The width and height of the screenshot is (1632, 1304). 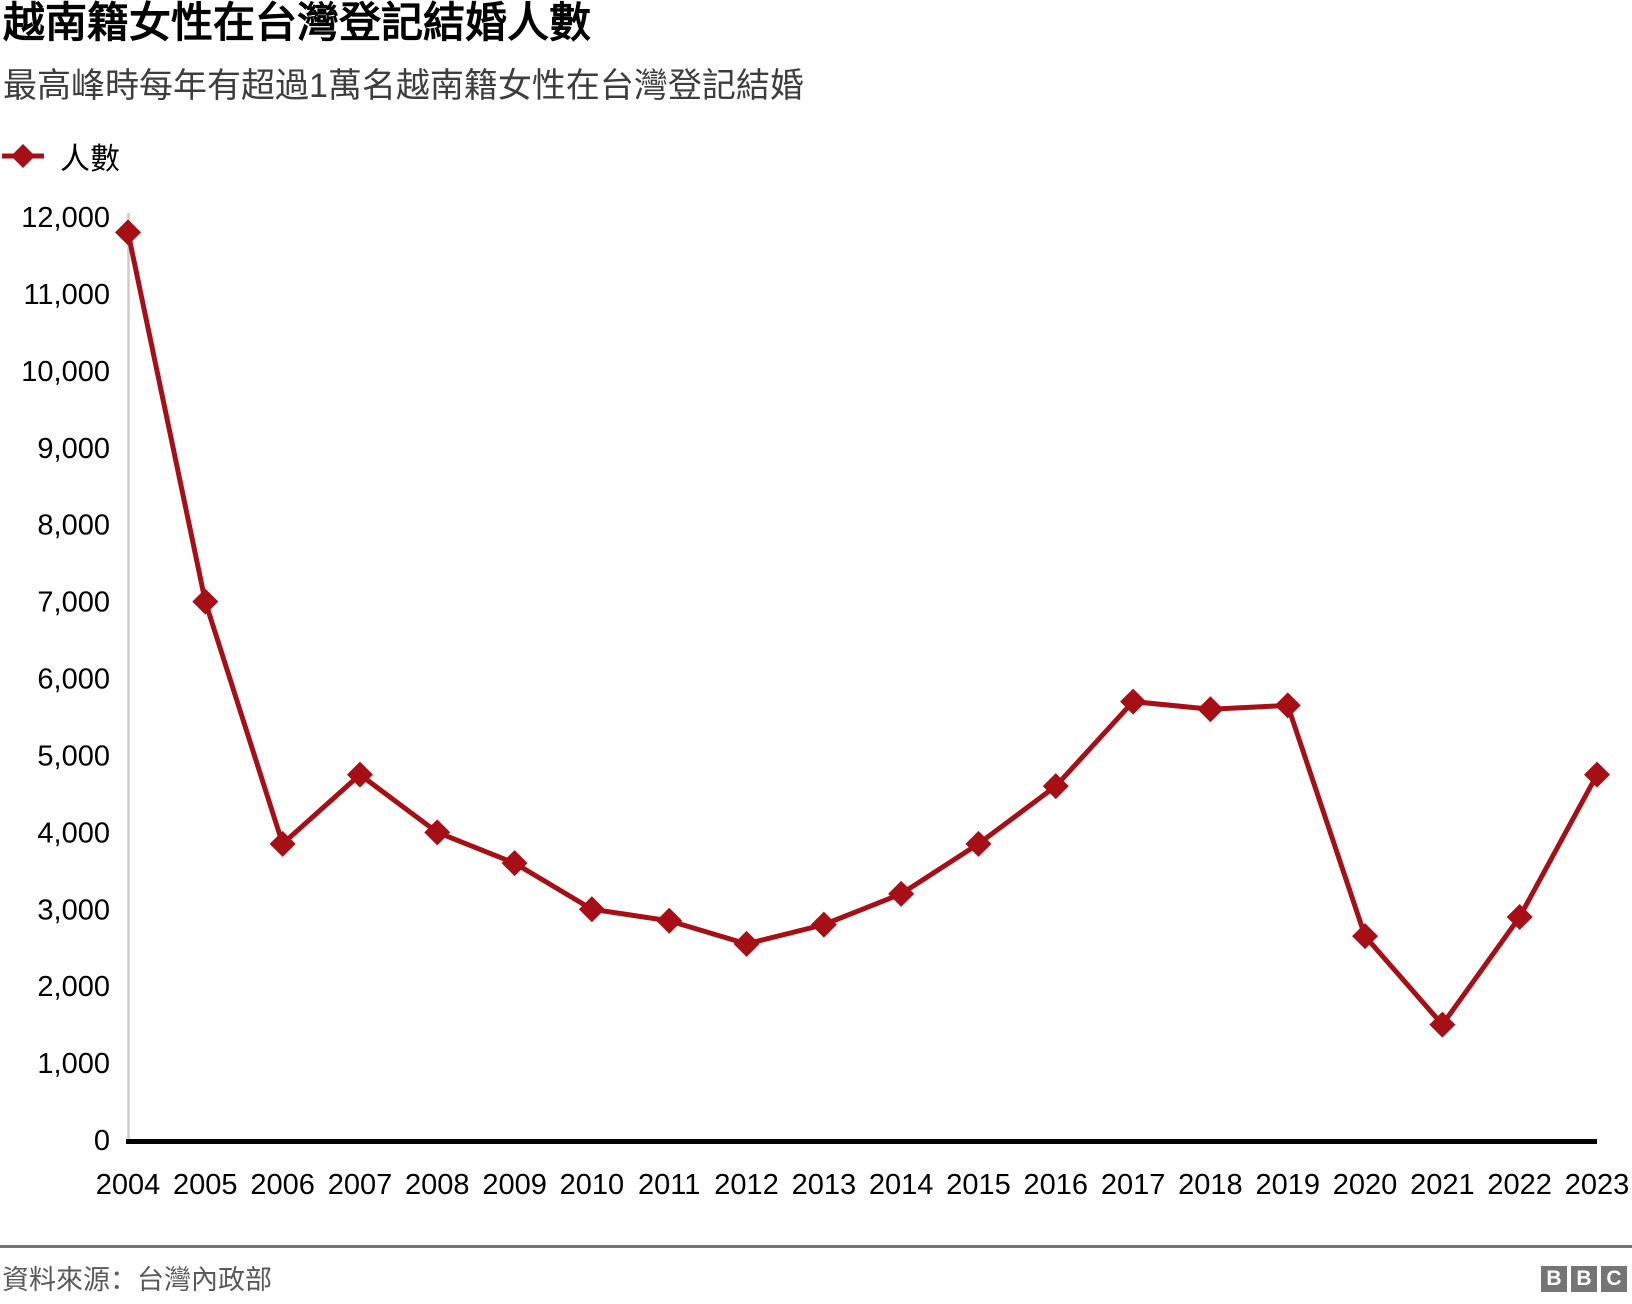 I want to click on y-tick-label: 1,000, so click(x=73, y=1064).